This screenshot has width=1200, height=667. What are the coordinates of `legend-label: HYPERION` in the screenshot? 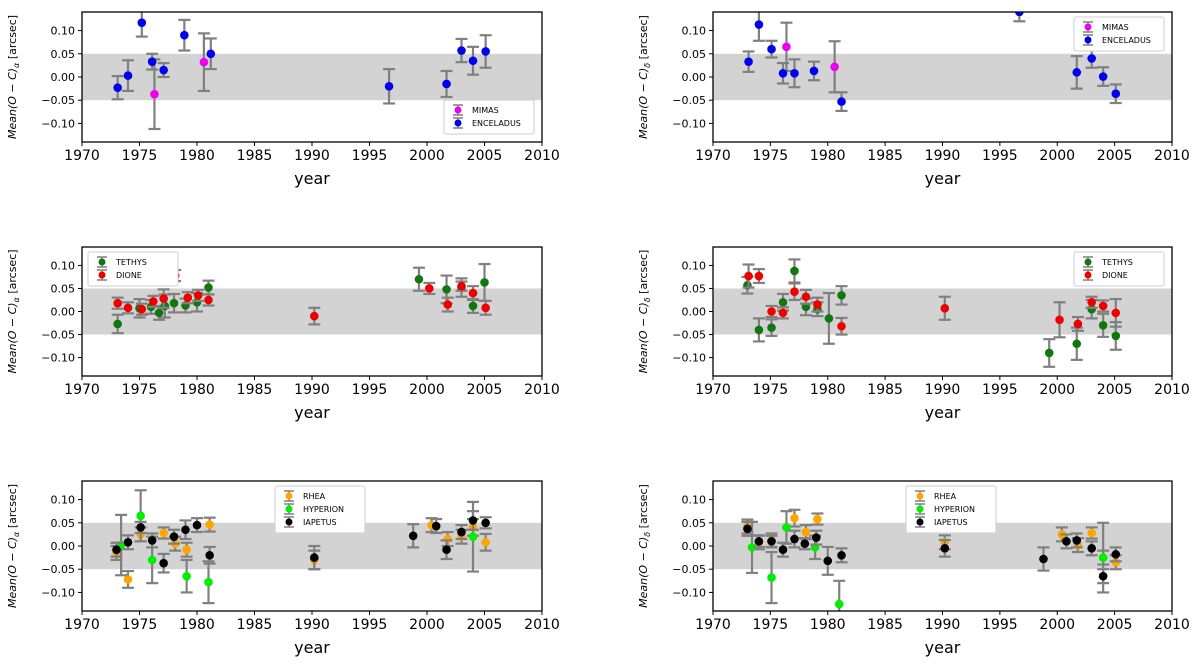 It's located at (323, 509).